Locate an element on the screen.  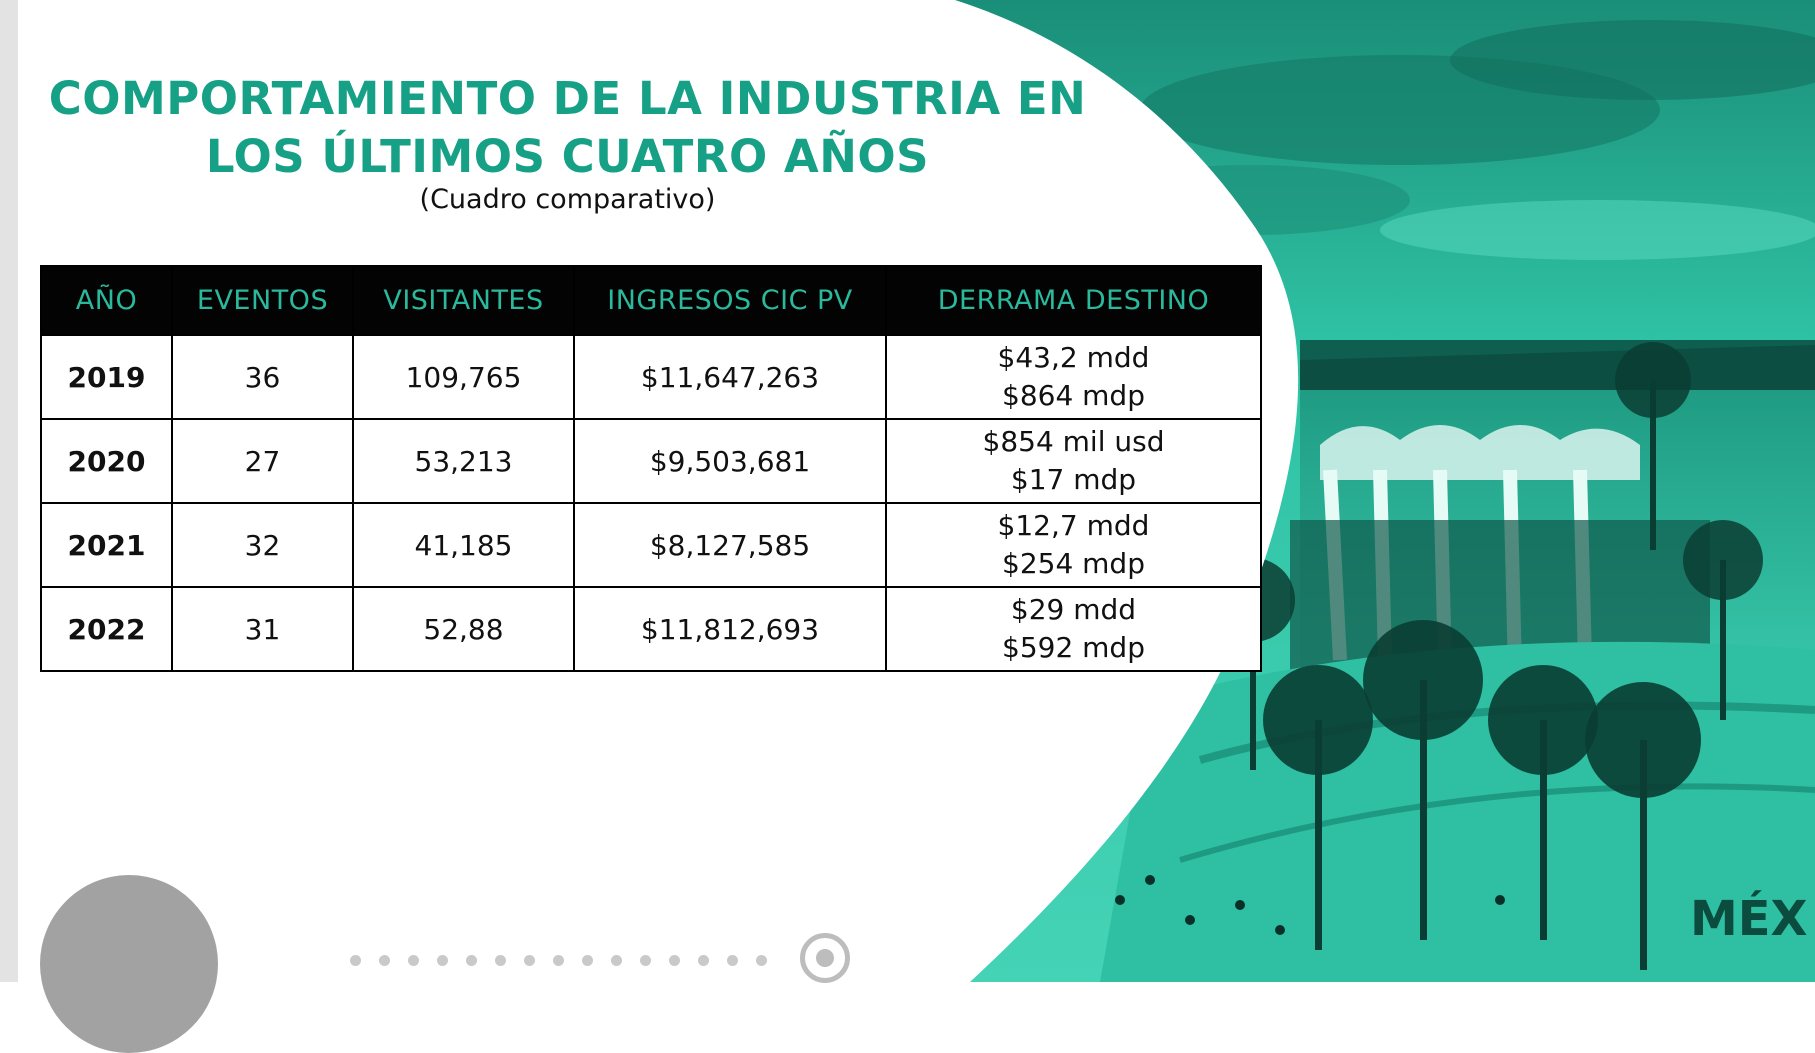
title-line-1: COMPORTAMIENTO DE LA INDUSTRIA EN is located at coordinates (567, 98).